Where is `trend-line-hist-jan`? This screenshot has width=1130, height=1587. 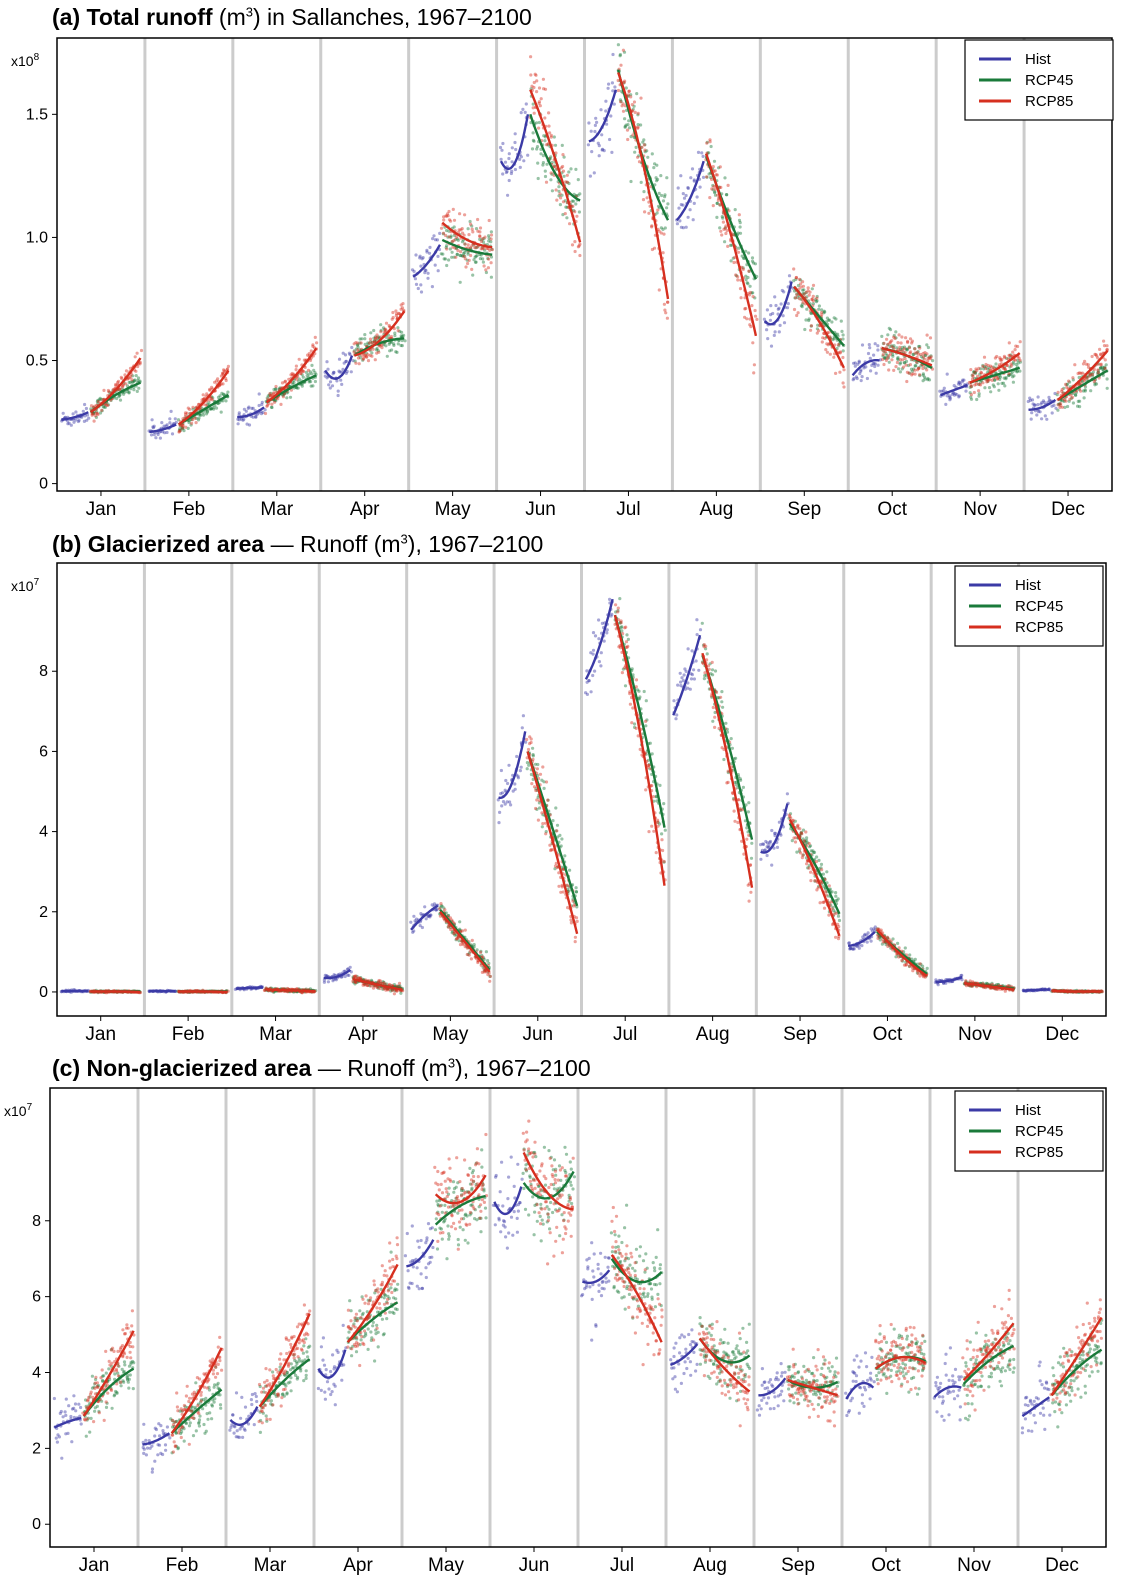
trend-line-hist-jan is located at coordinates (75, 416).